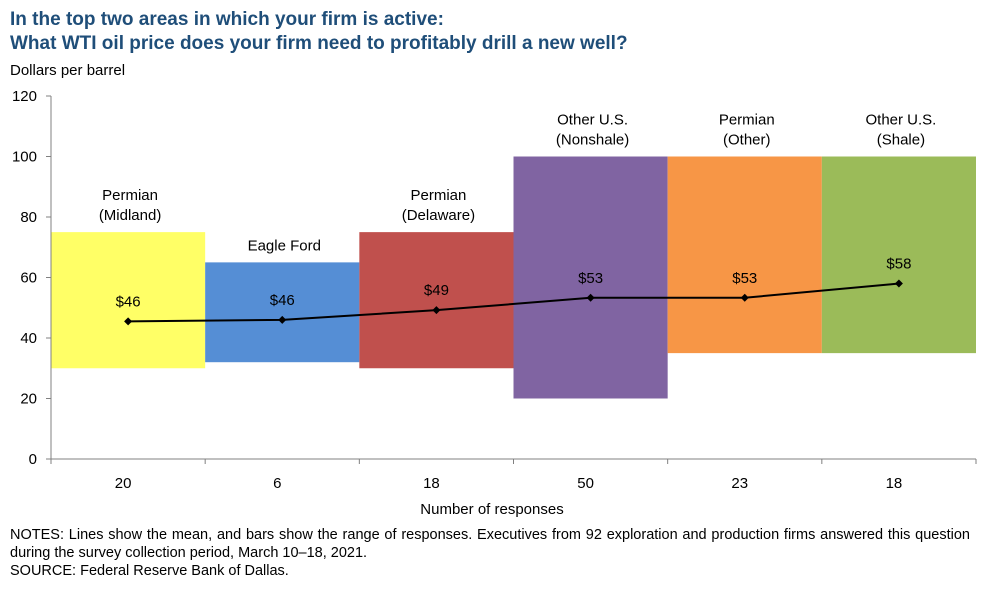 This screenshot has height=589, width=997. I want to click on category-label-5: Permian (Other), so click(747, 130).